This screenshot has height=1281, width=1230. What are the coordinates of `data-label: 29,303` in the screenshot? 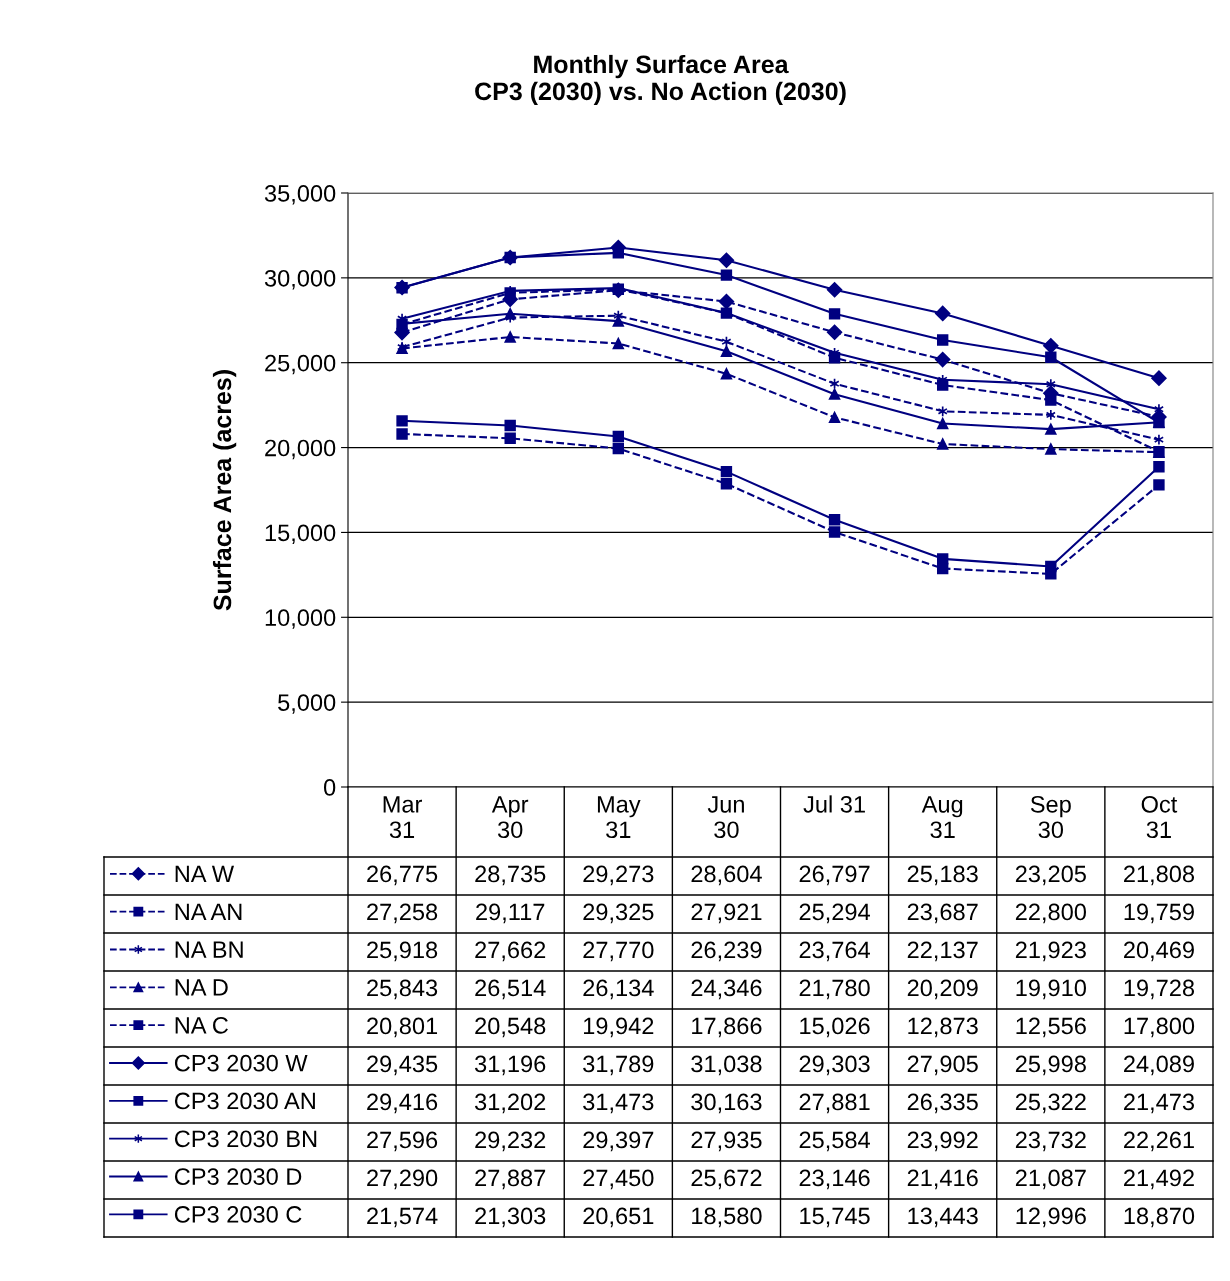 It's located at (834, 1065).